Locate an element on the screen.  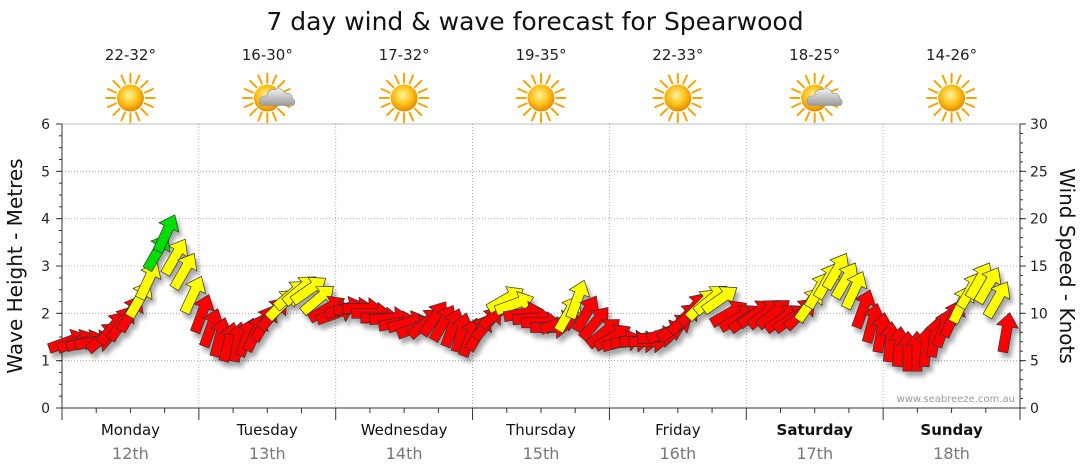
day-date: 14th is located at coordinates (404, 453).